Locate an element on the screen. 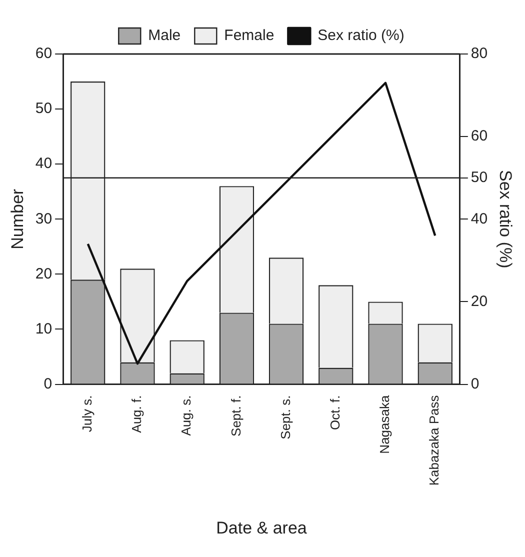 This screenshot has width=525, height=557. y-axis-title: Number is located at coordinates (17, 219).